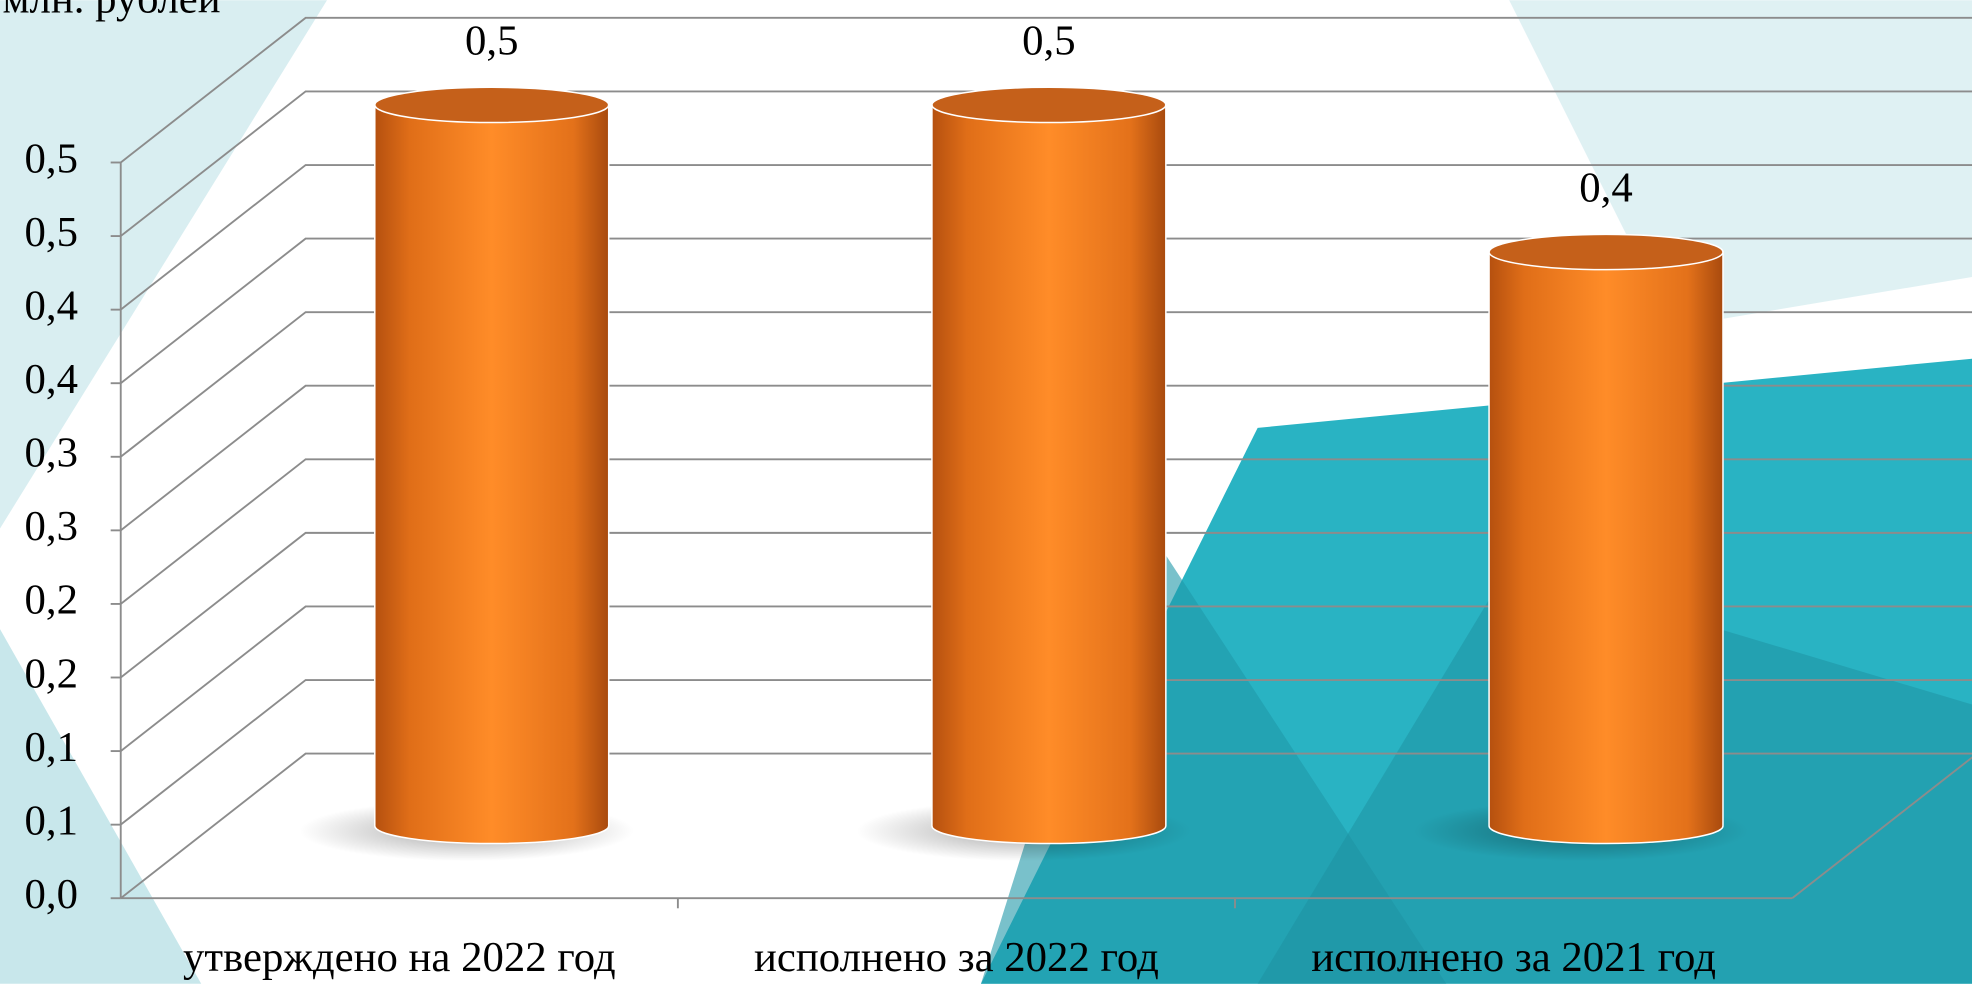 The width and height of the screenshot is (1972, 984). What do you see at coordinates (1881, 827) in the screenshot?
I see `floor-line` at bounding box center [1881, 827].